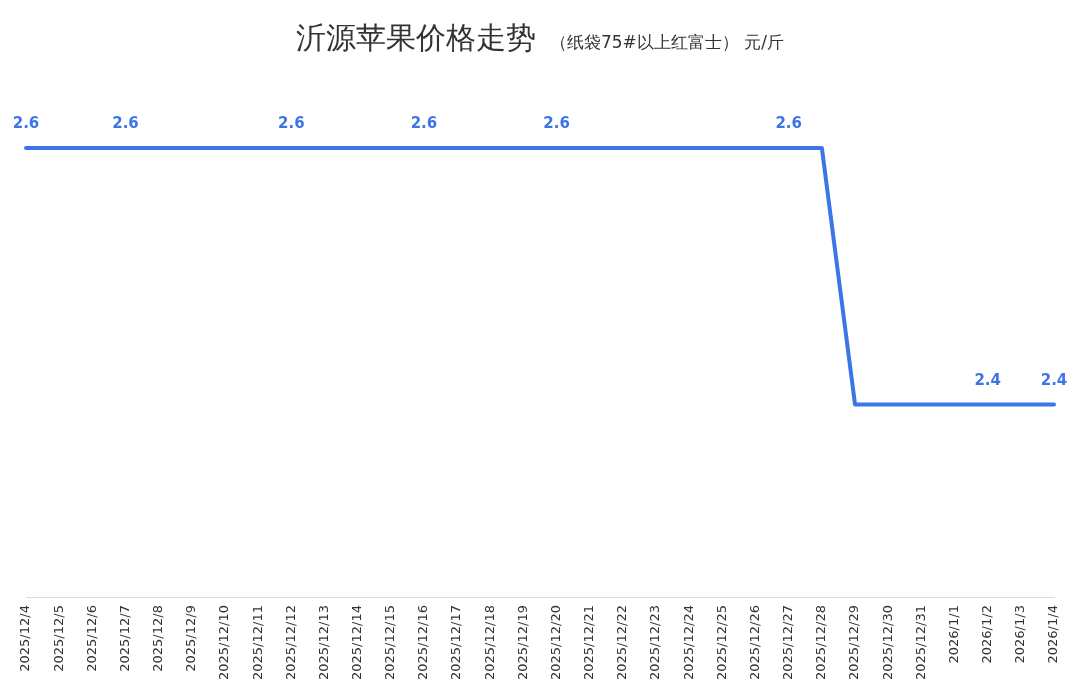 The image size is (1080, 694). Describe the element at coordinates (158, 638) in the screenshot. I see `x-tick-label: 2025/12/8` at that location.